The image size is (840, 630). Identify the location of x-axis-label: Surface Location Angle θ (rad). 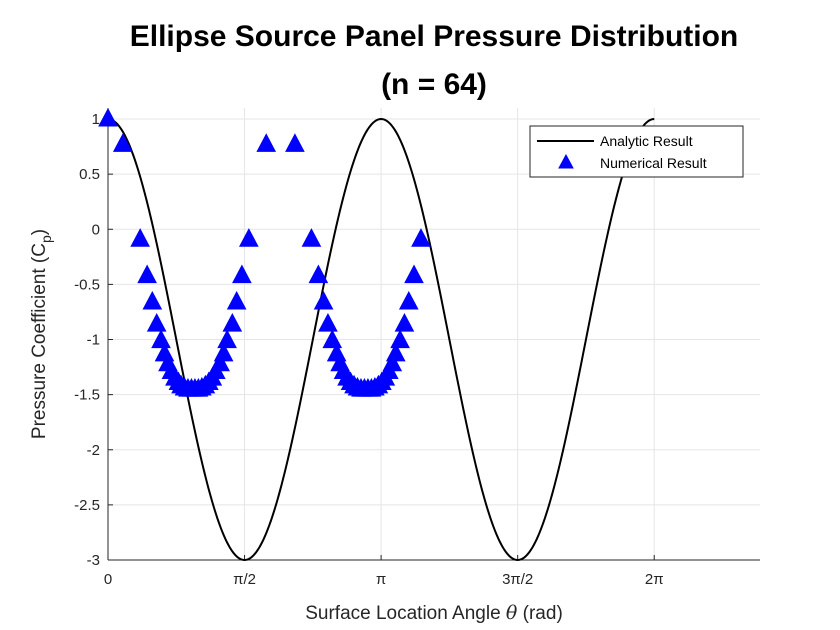
(434, 613).